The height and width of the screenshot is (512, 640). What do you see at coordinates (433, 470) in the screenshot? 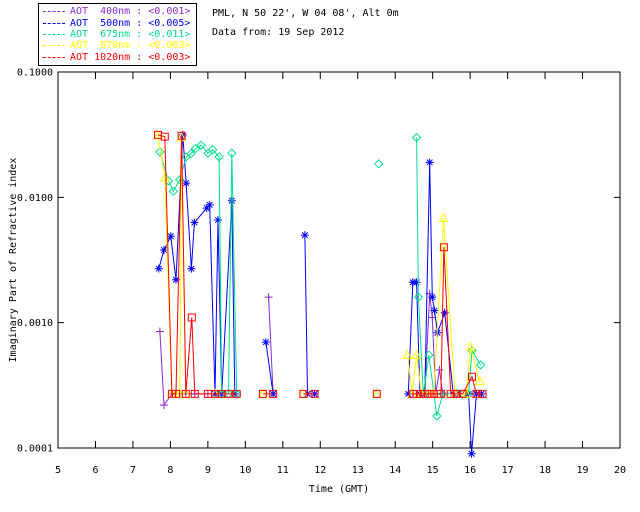
I see `x-tick-label: 15` at bounding box center [433, 470].